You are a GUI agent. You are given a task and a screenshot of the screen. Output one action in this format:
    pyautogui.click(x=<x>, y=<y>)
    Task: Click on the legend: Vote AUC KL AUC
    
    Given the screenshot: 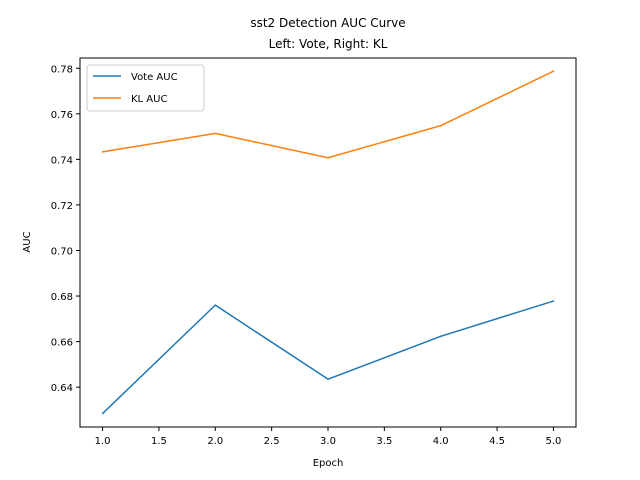 What is the action you would take?
    pyautogui.click(x=145, y=88)
    